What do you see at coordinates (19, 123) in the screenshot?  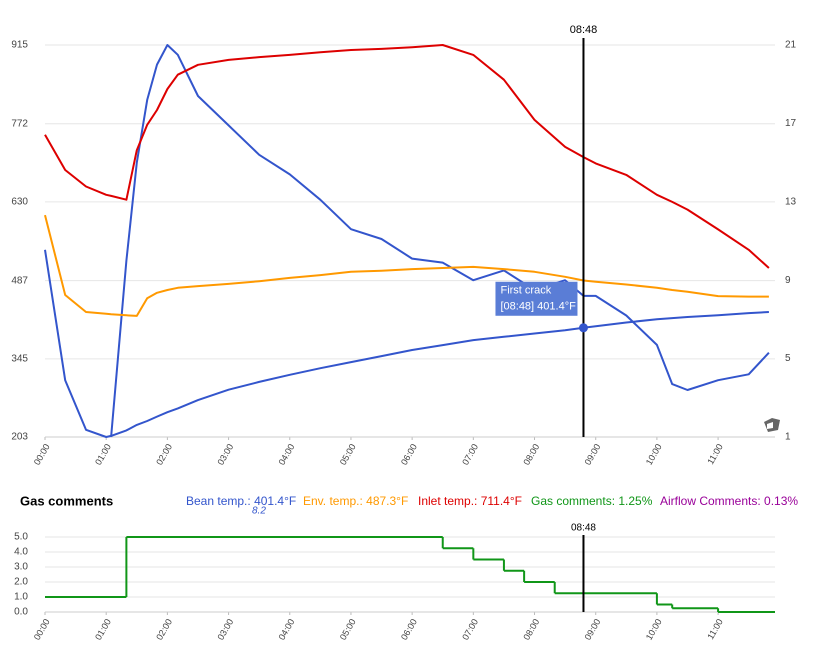 I see `y-tick-label: 772` at bounding box center [19, 123].